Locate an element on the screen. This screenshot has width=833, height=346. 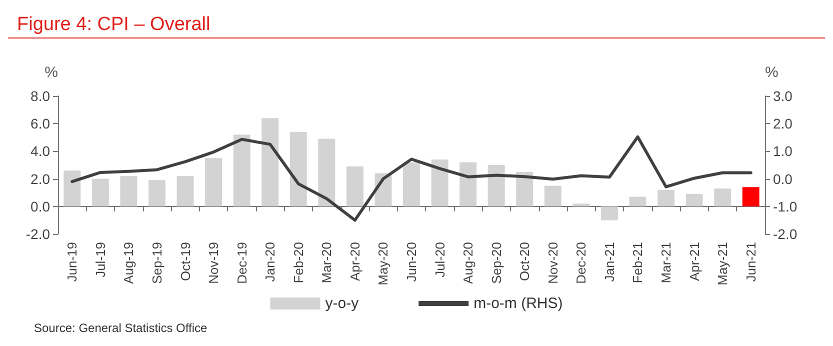
legend-label: y-o-y is located at coordinates (342, 303).